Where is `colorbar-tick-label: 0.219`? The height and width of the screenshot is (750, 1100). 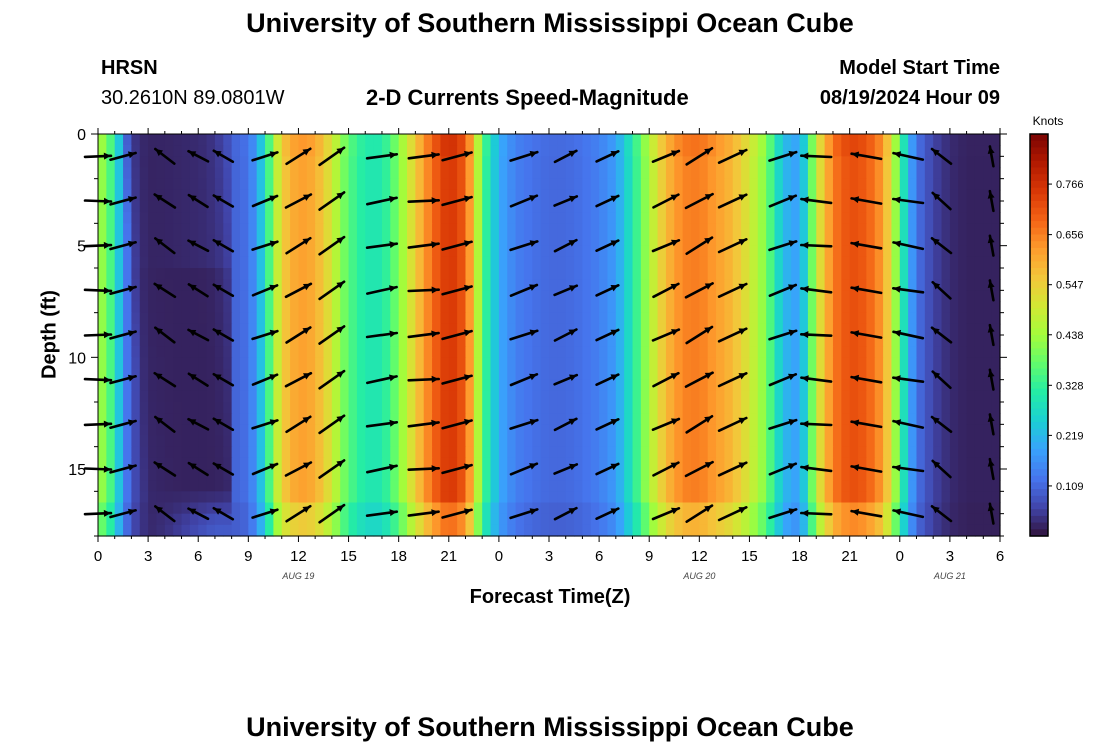
colorbar-tick-label: 0.219 is located at coordinates (1070, 436).